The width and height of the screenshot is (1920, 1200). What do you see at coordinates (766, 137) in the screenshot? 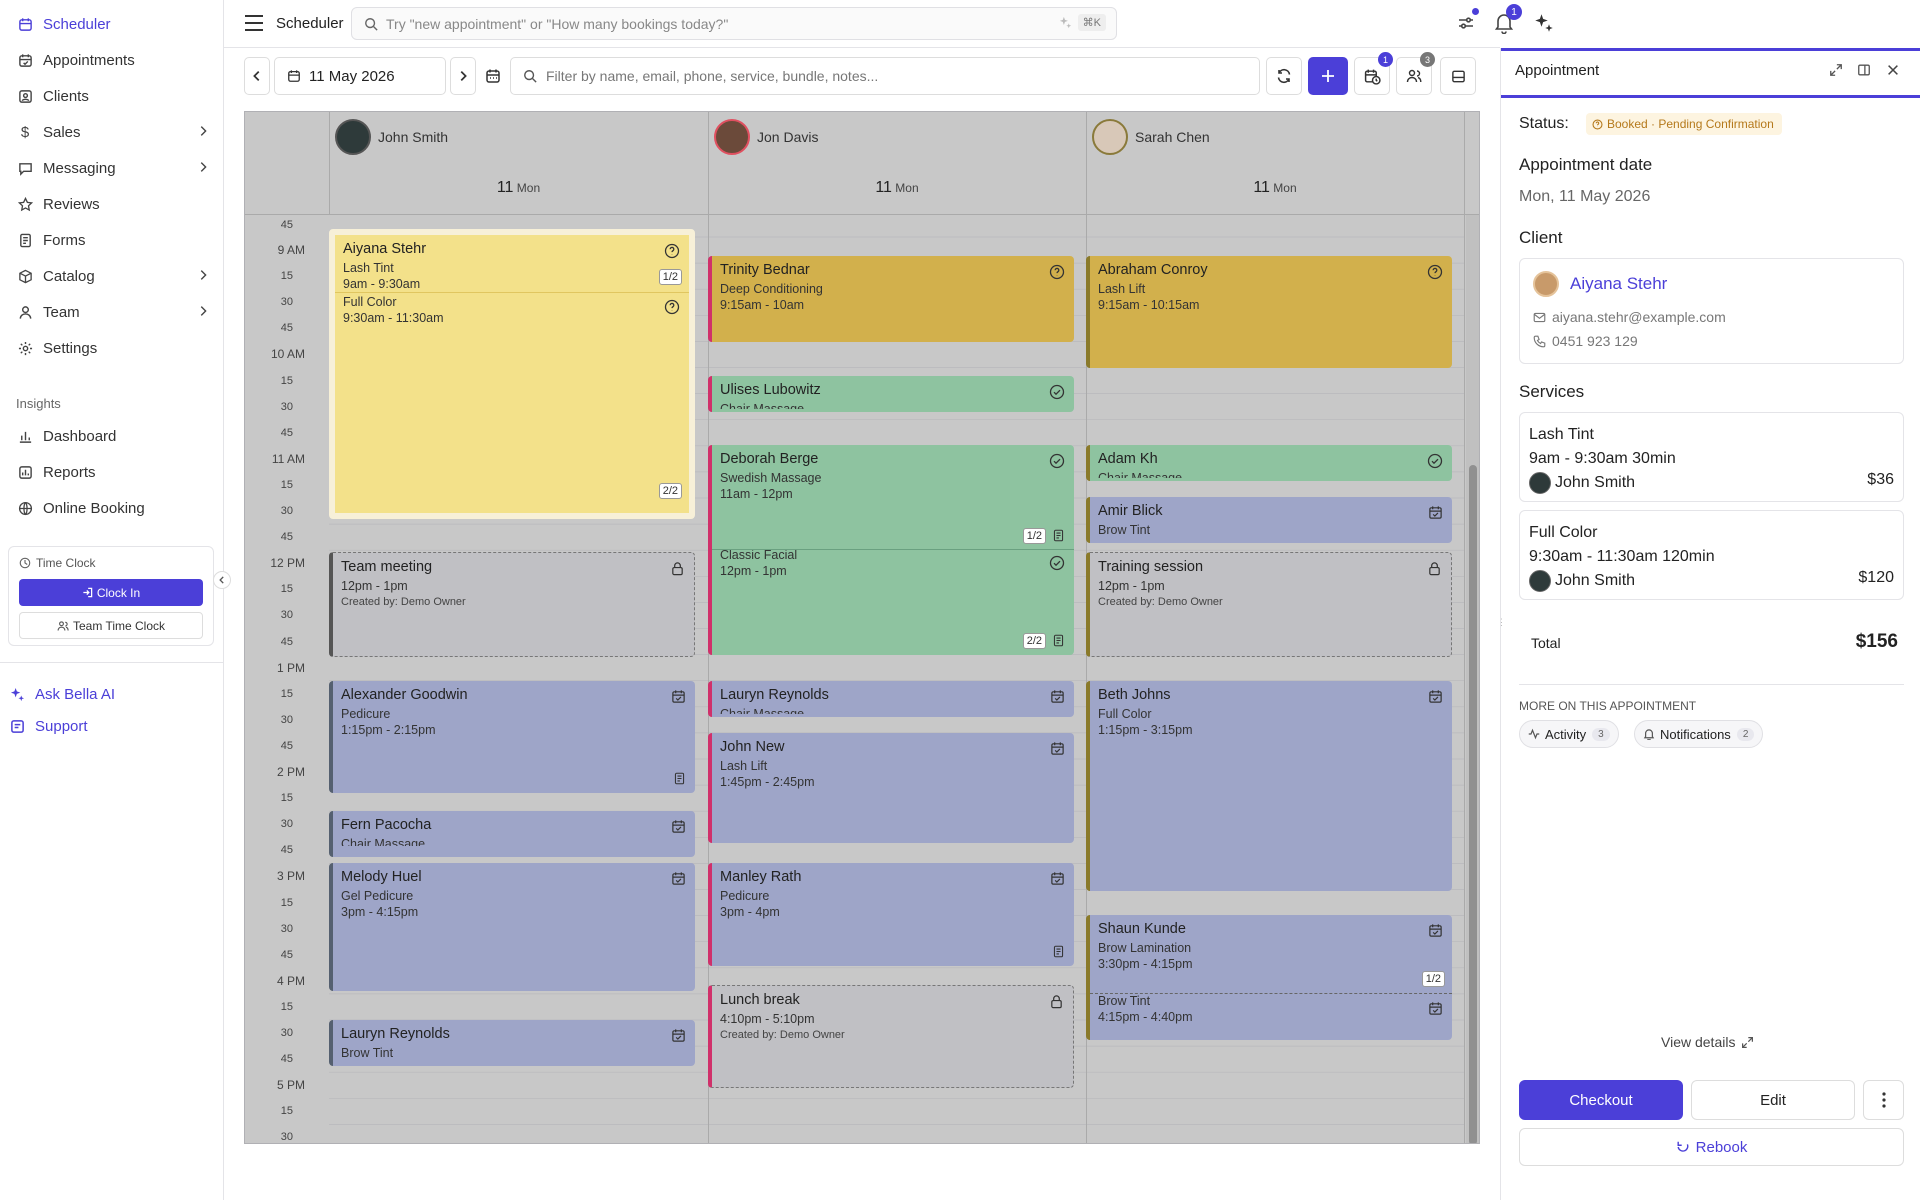
I see `staff-column-header: Jon Davis` at bounding box center [766, 137].